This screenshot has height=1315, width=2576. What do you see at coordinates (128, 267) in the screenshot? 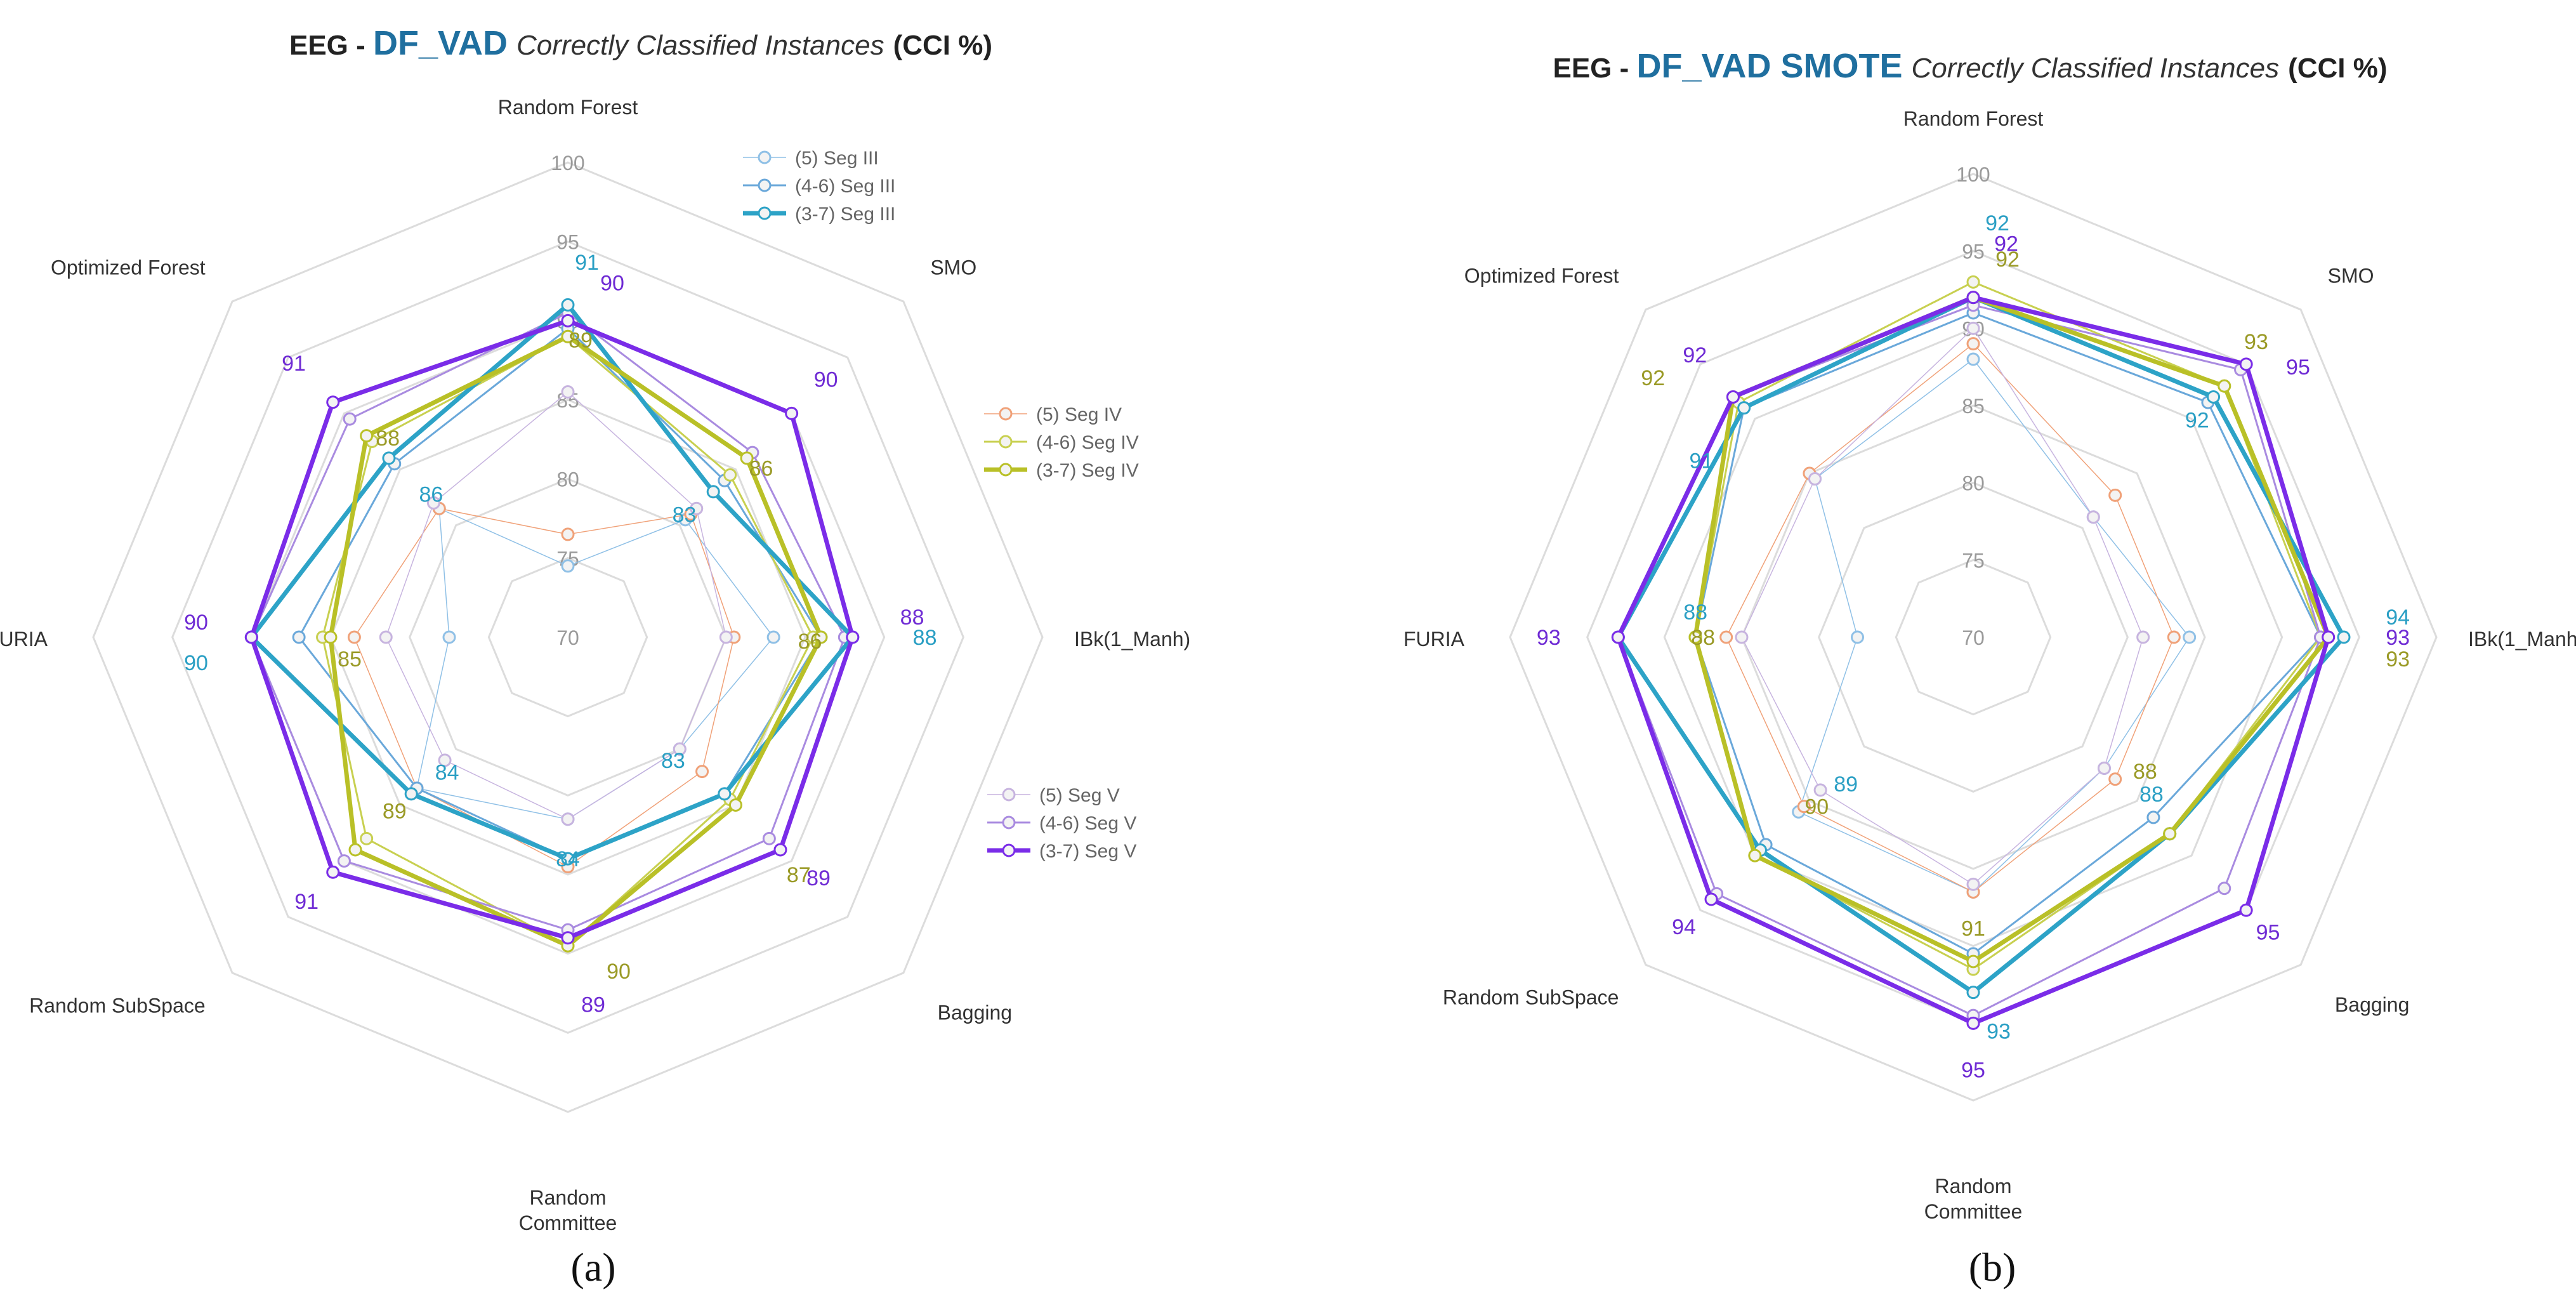
I see `axis-label-optimized-forest: Optimized Forest` at bounding box center [128, 267].